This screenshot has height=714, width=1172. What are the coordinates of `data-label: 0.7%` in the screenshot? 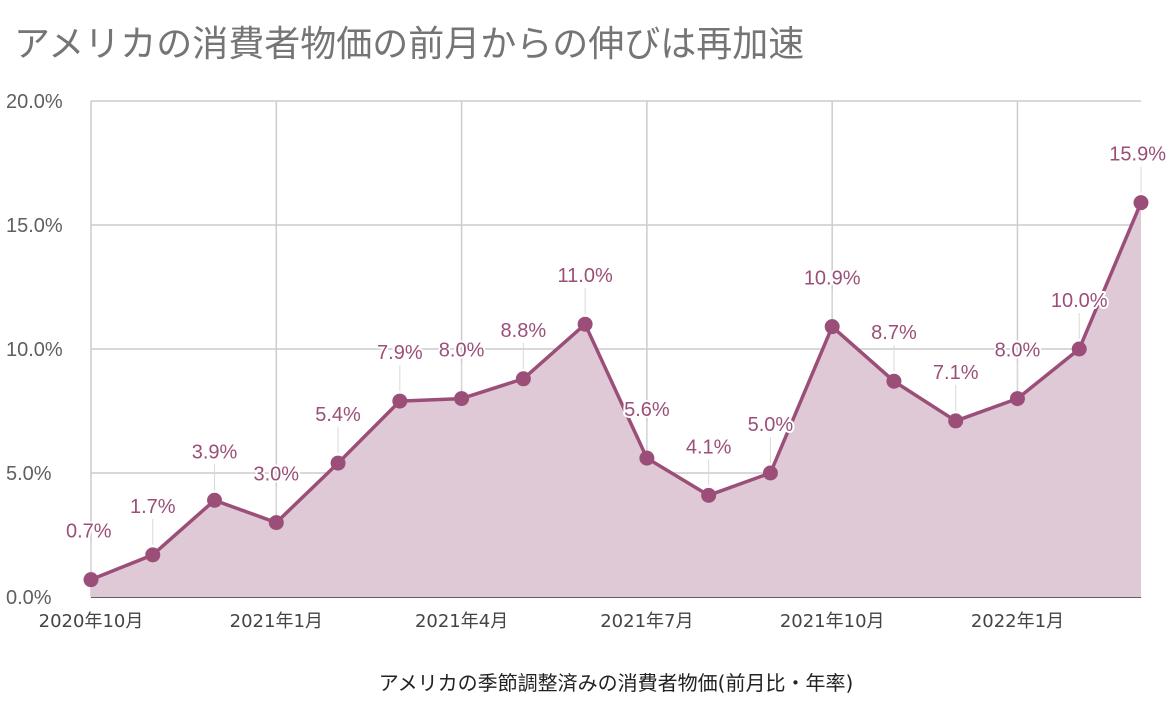 It's located at (89, 532).